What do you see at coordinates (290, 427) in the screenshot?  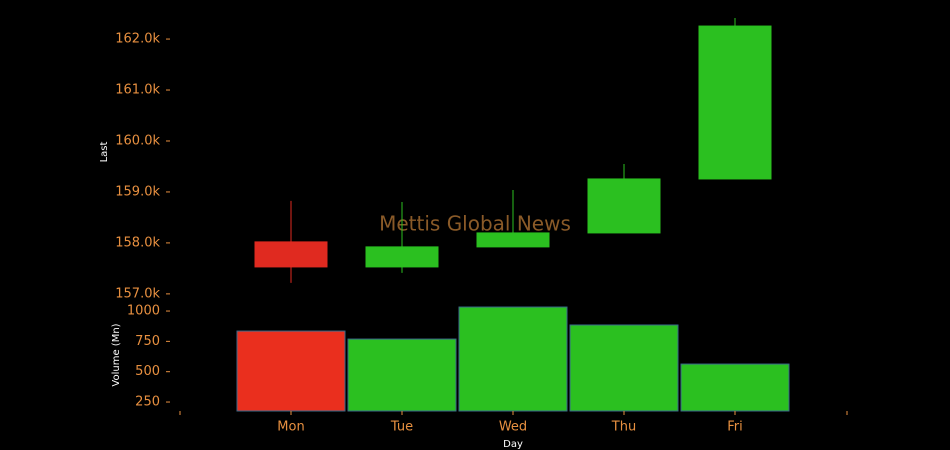 I see `x-tick-label: Mon` at bounding box center [290, 427].